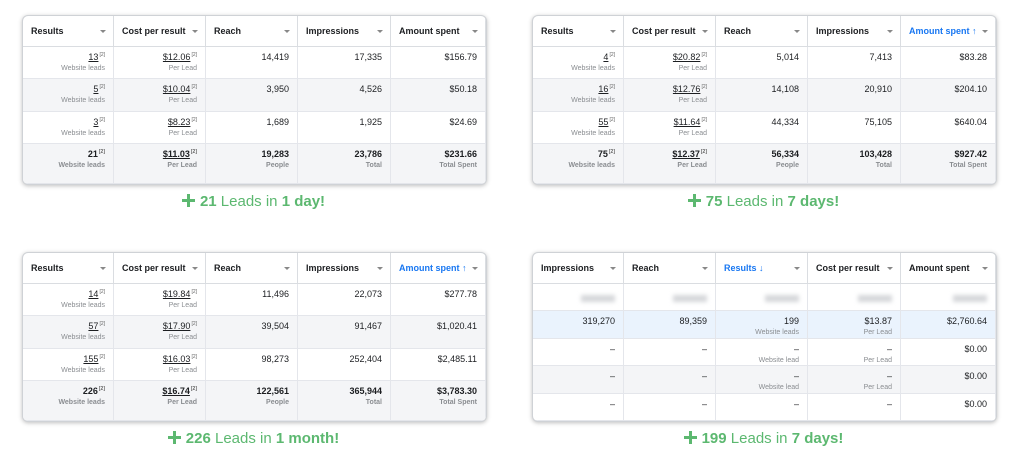 The height and width of the screenshot is (455, 1024). Describe the element at coordinates (686, 57) in the screenshot. I see `cell-value: $20.82` at that location.